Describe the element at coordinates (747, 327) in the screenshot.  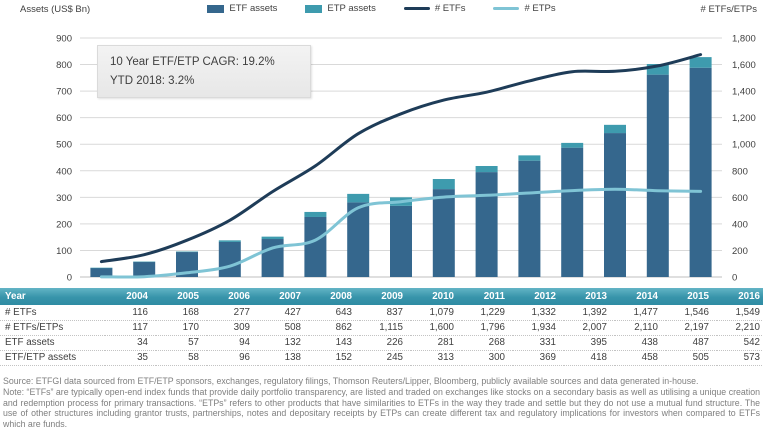
I see `table-cell: 2,210` at that location.